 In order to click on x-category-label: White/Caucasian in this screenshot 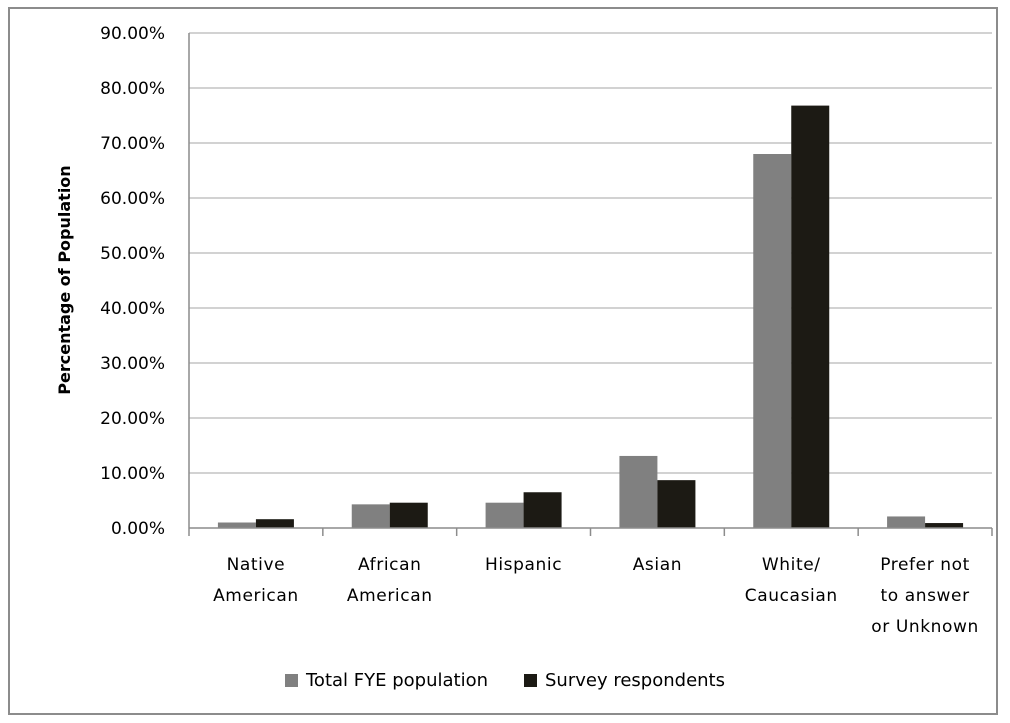, I will do `click(791, 580)`.